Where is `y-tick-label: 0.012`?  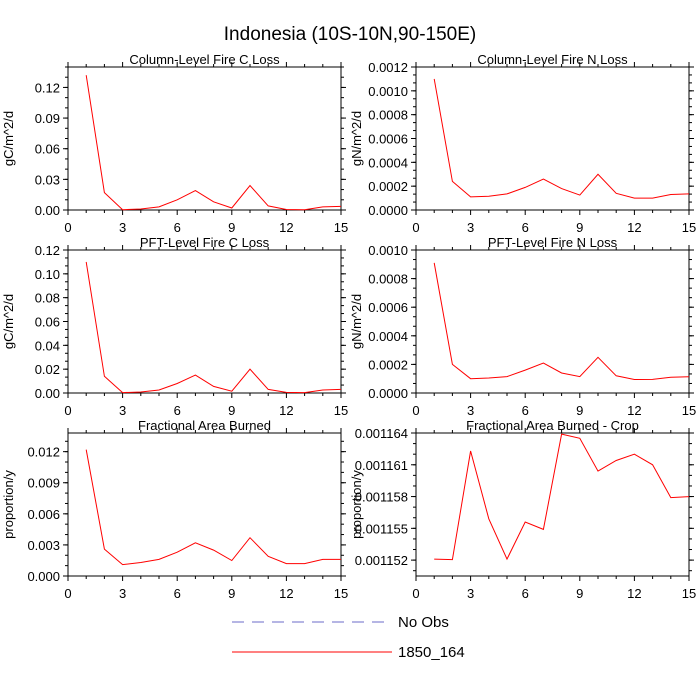
y-tick-label: 0.012 is located at coordinates (43, 452).